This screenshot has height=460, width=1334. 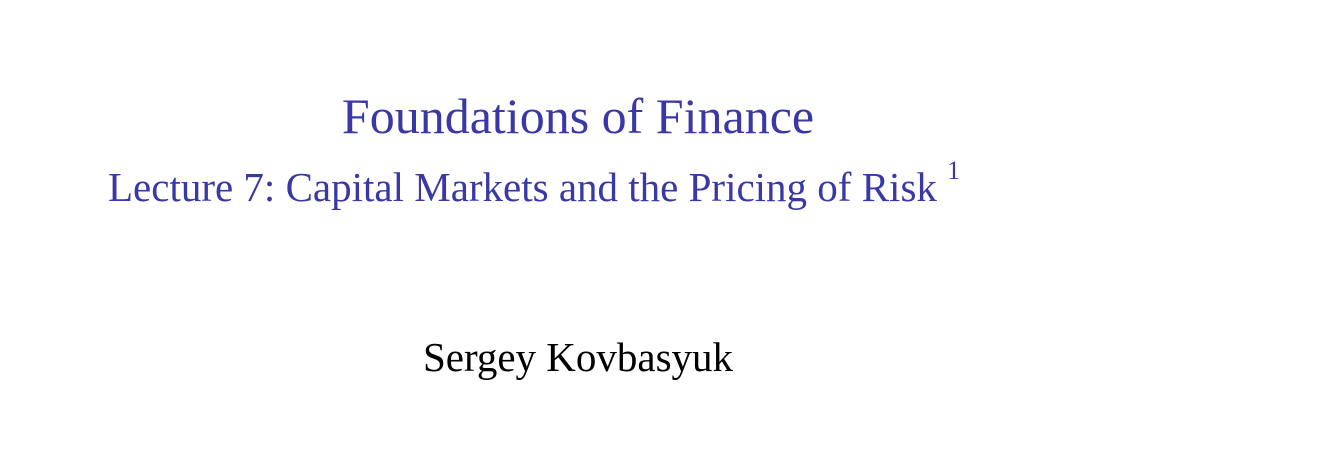 I want to click on slide-title: Foundations of Finance, so click(x=578, y=116).